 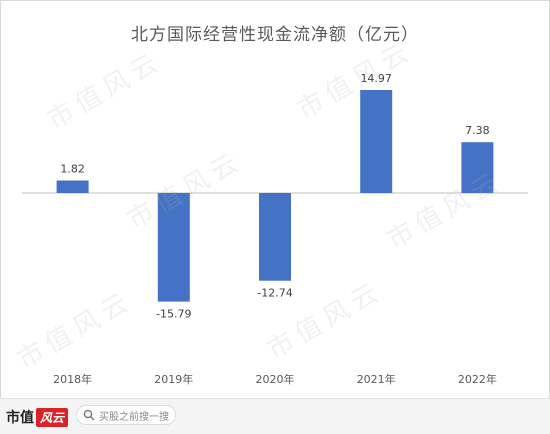 I want to click on category-label-2021年: 2021年, so click(x=376, y=379).